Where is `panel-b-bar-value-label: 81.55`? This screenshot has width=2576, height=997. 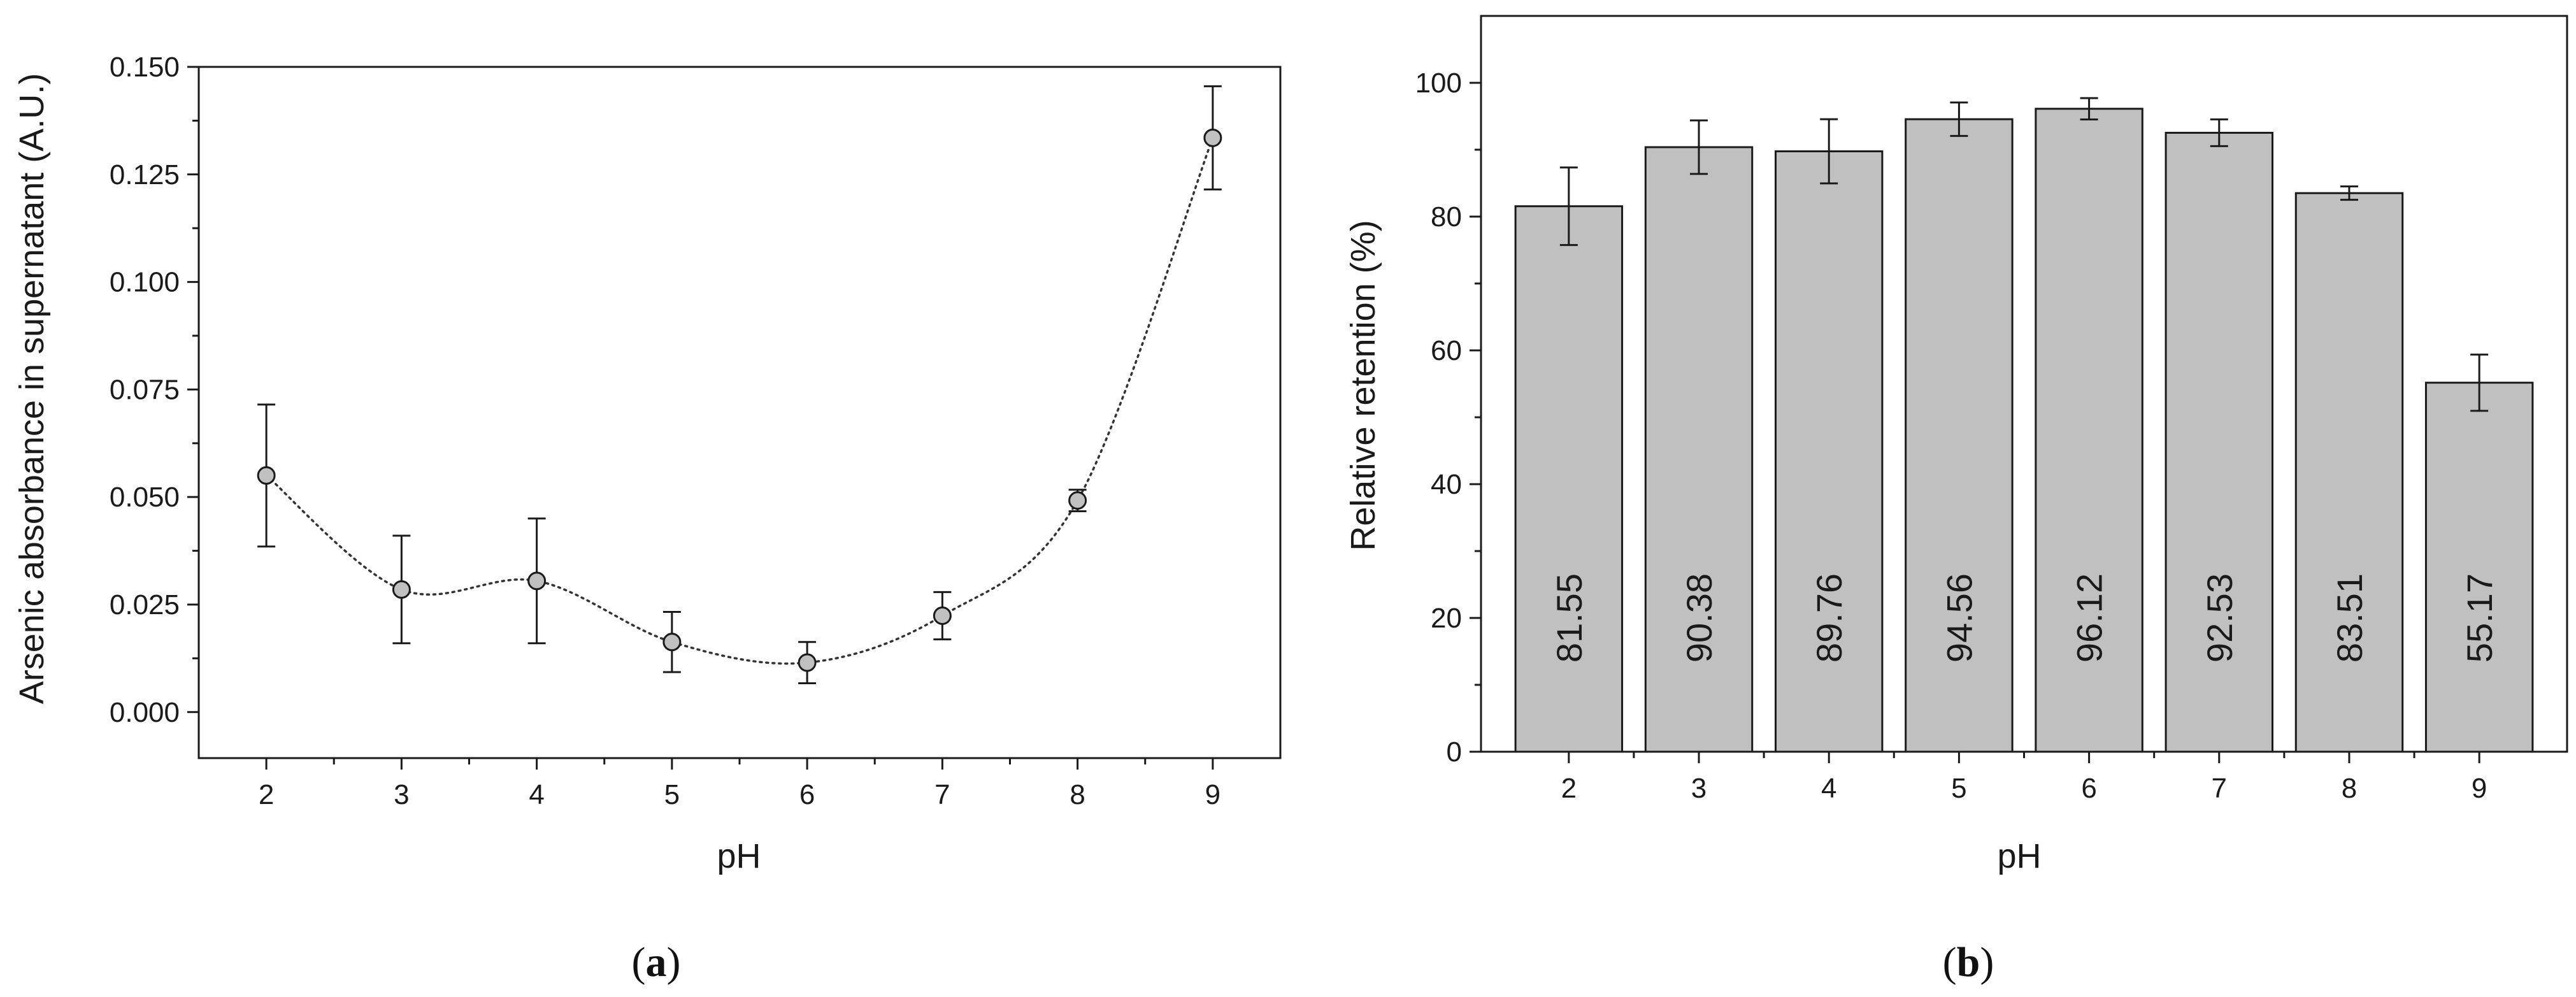
panel-b-bar-value-label: 81.55 is located at coordinates (1569, 618).